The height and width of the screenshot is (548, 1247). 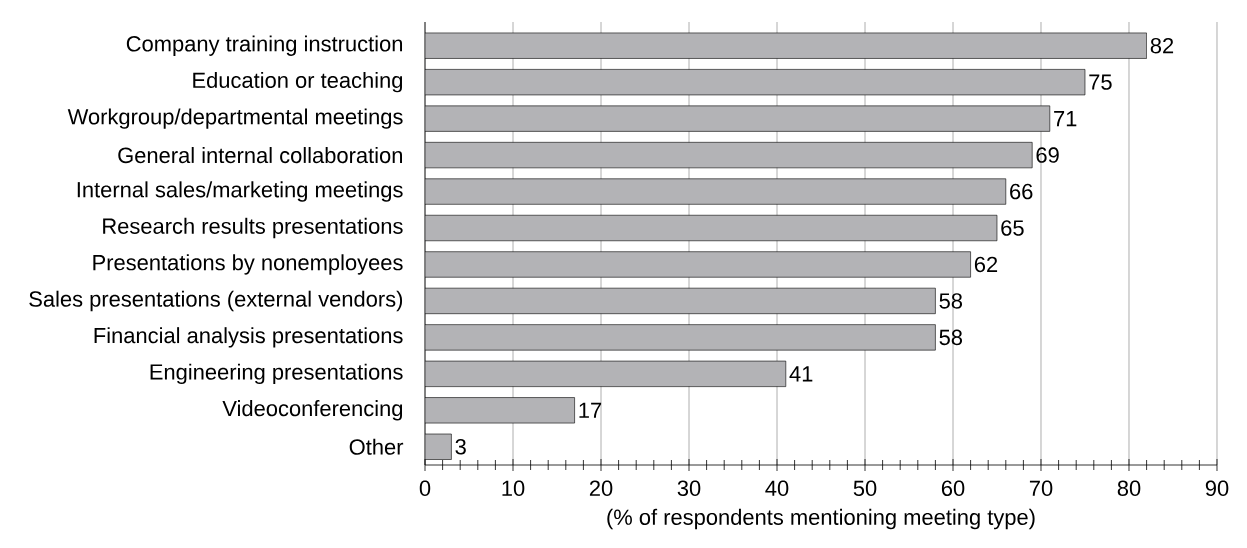 I want to click on x-tick-label: 90, so click(x=1217, y=488).